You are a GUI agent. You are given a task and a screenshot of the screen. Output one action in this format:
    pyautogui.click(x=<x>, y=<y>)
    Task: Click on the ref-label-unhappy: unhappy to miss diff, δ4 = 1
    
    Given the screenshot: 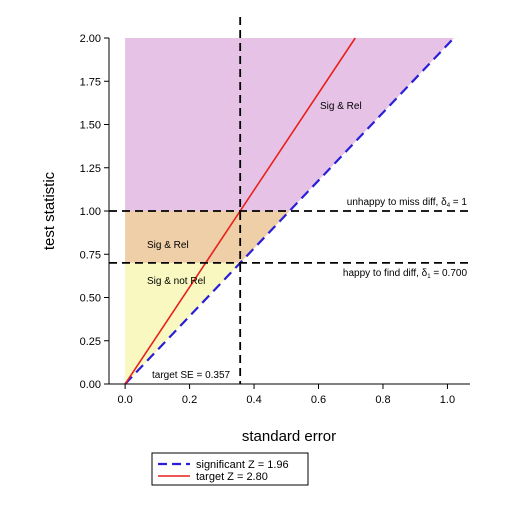 What is the action you would take?
    pyautogui.click(x=407, y=203)
    